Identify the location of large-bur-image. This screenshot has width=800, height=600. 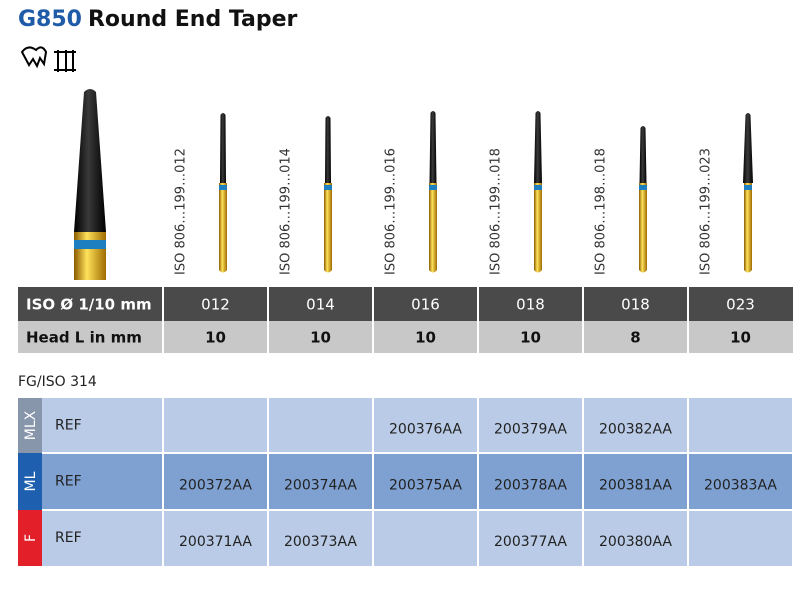
(90, 184).